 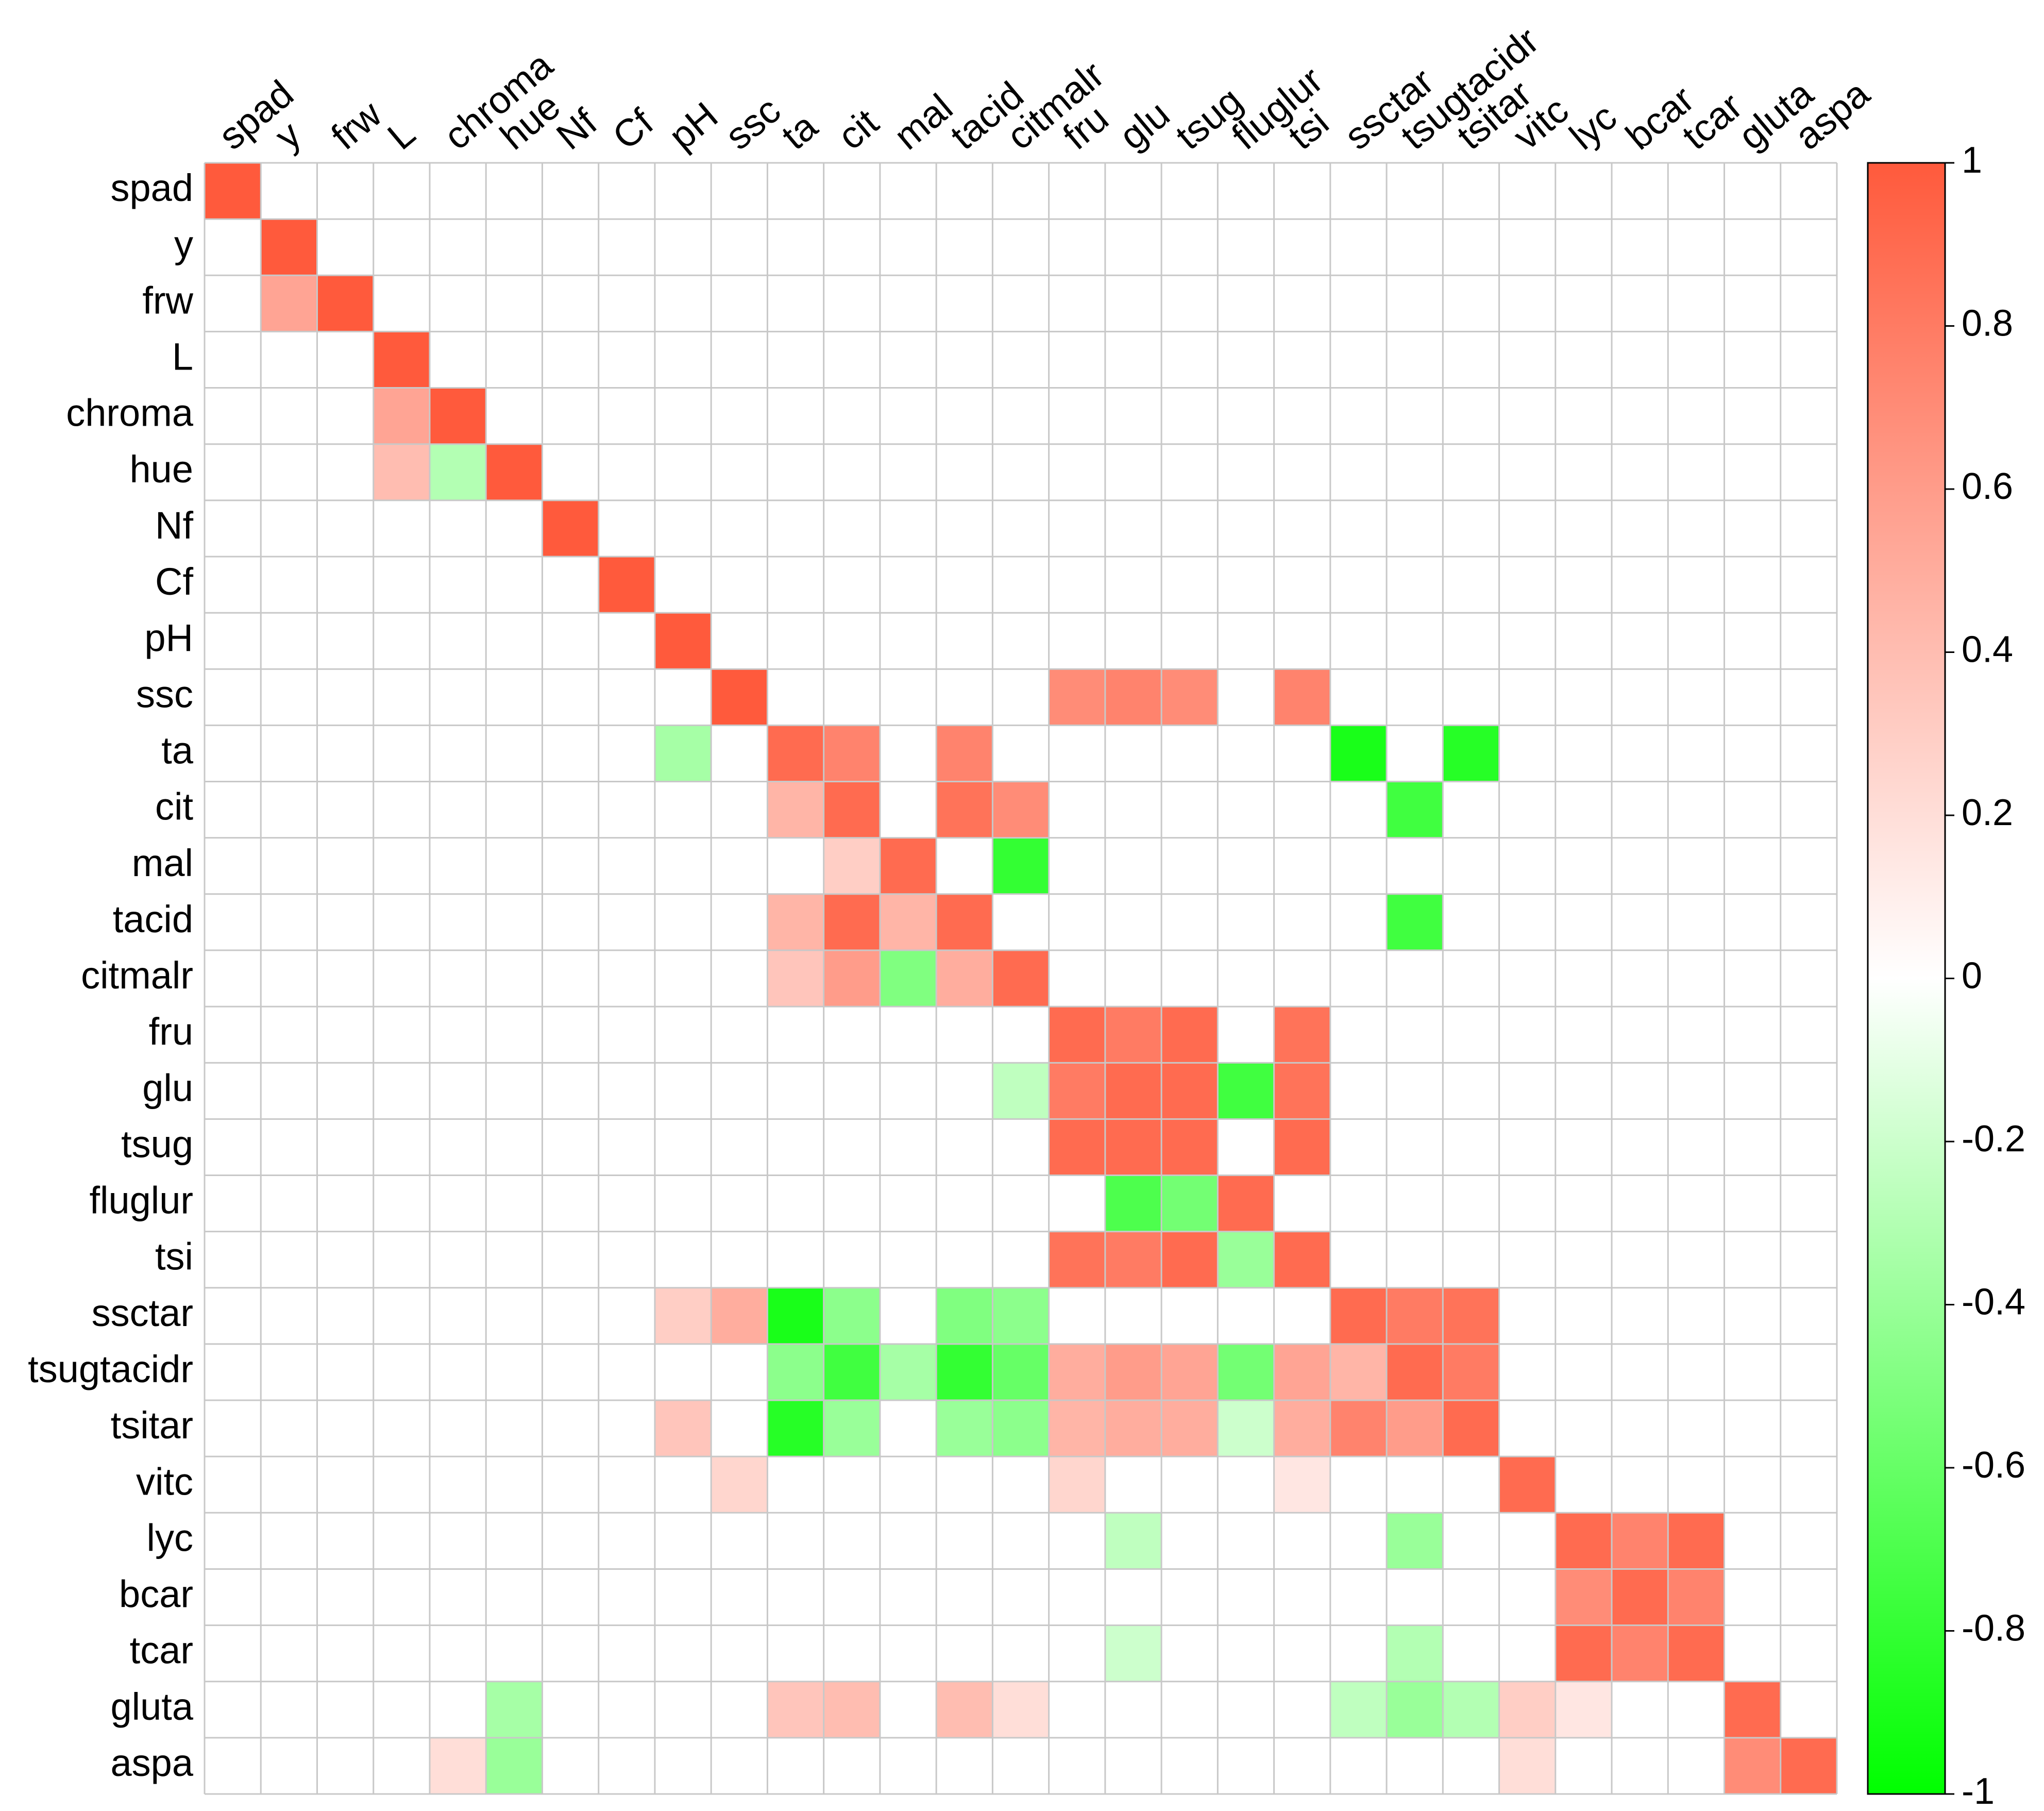 I want to click on colorbar, so click(x=1906, y=979).